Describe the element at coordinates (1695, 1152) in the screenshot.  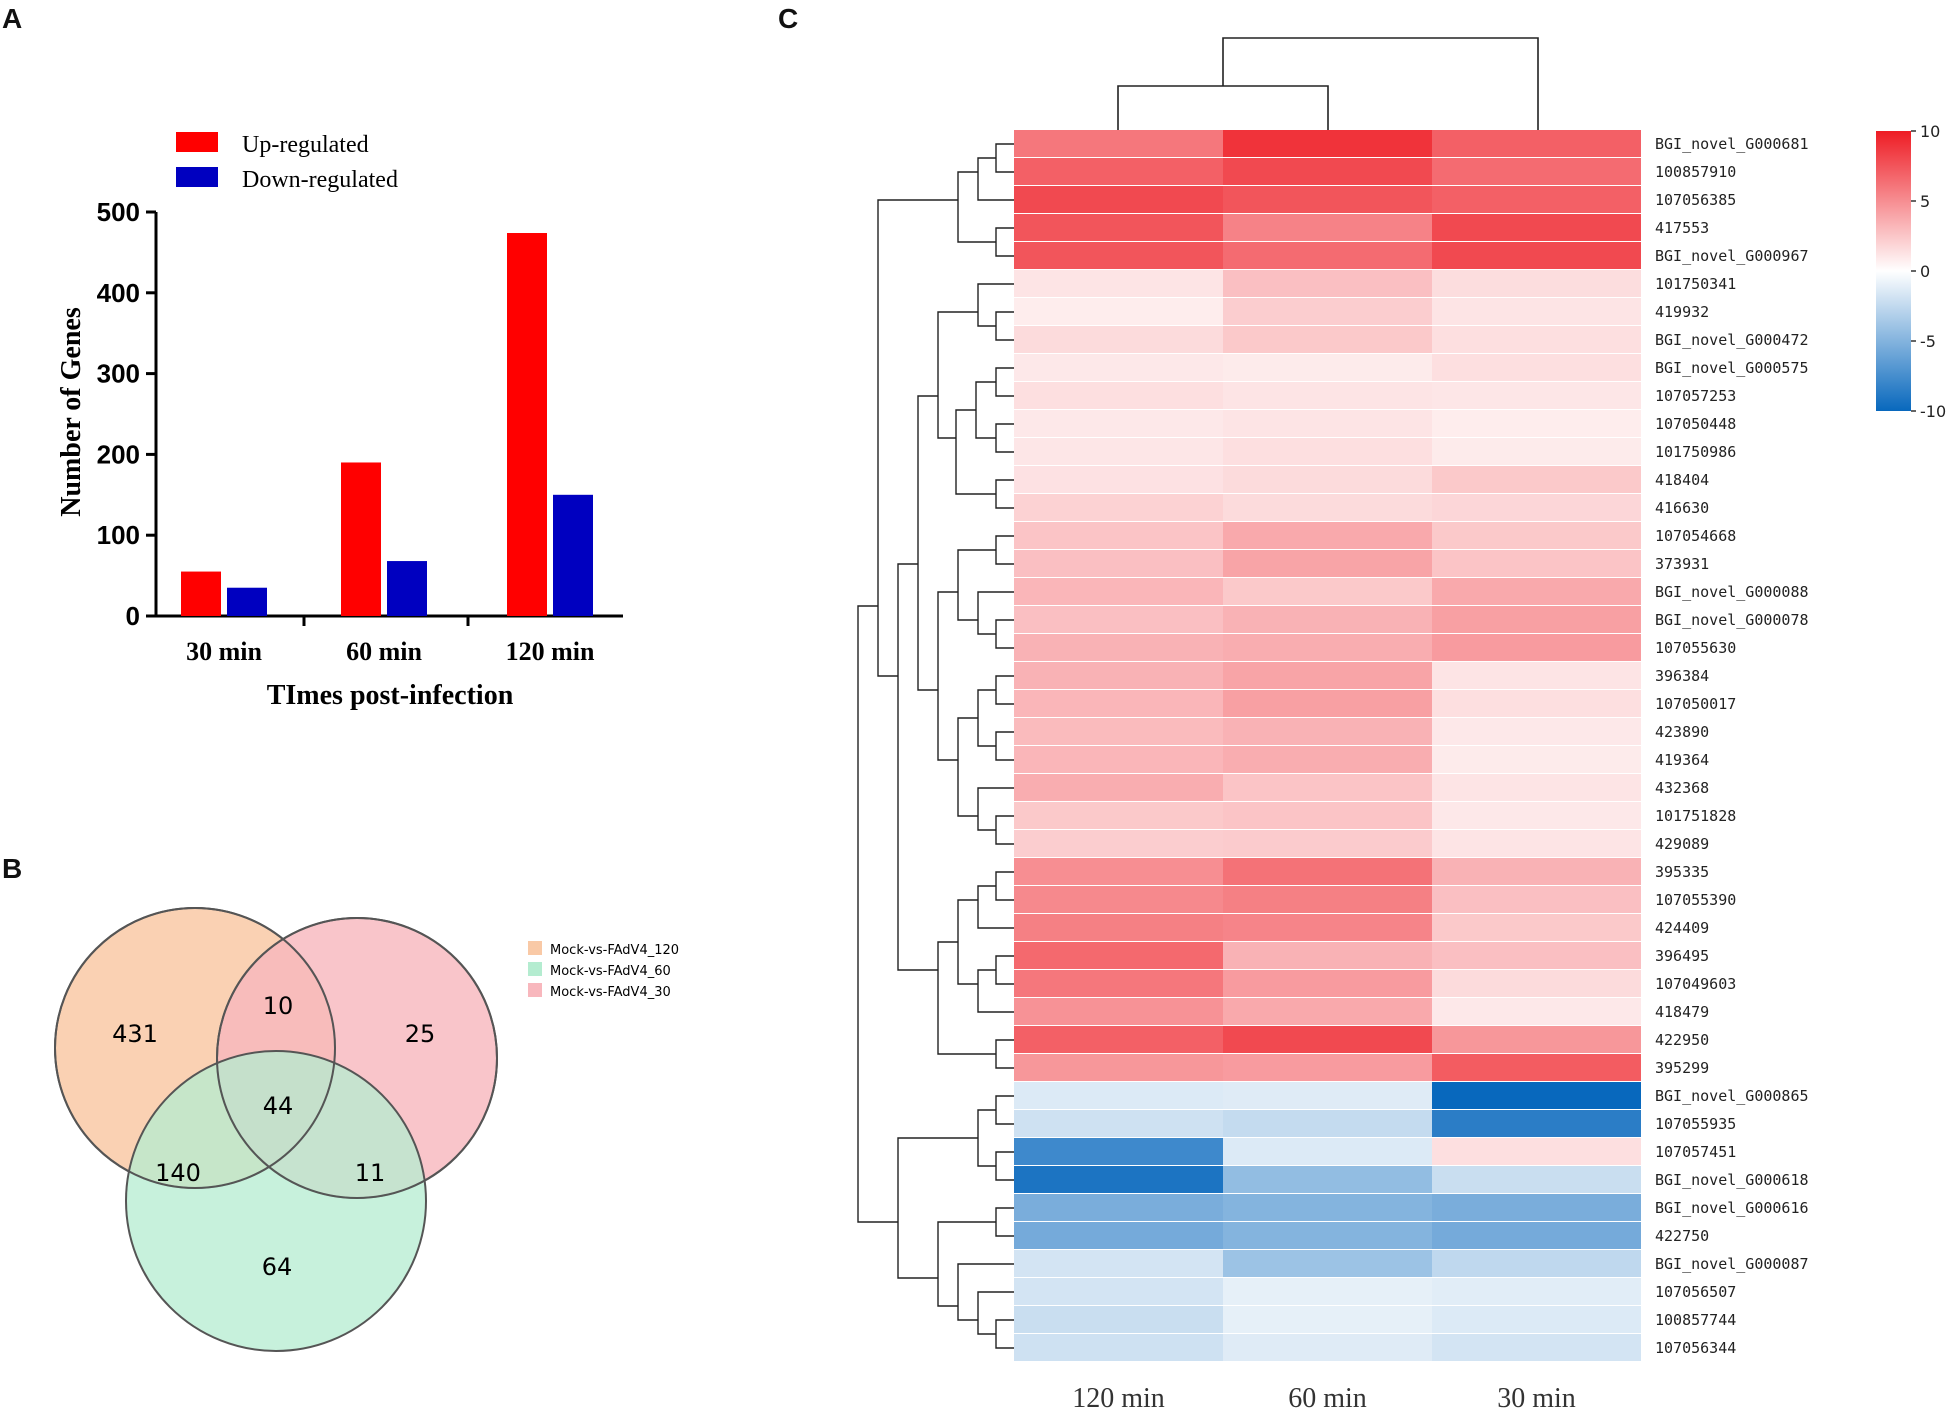
I see `row-label: 107057451` at that location.